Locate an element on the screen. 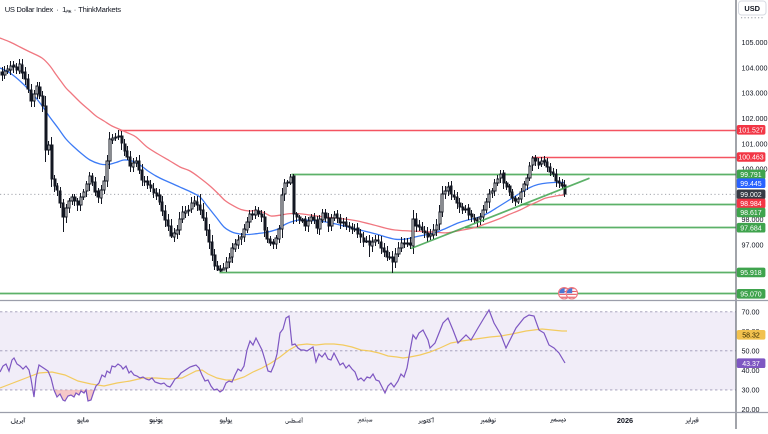  svg-text: 100.463 is located at coordinates (750, 158).